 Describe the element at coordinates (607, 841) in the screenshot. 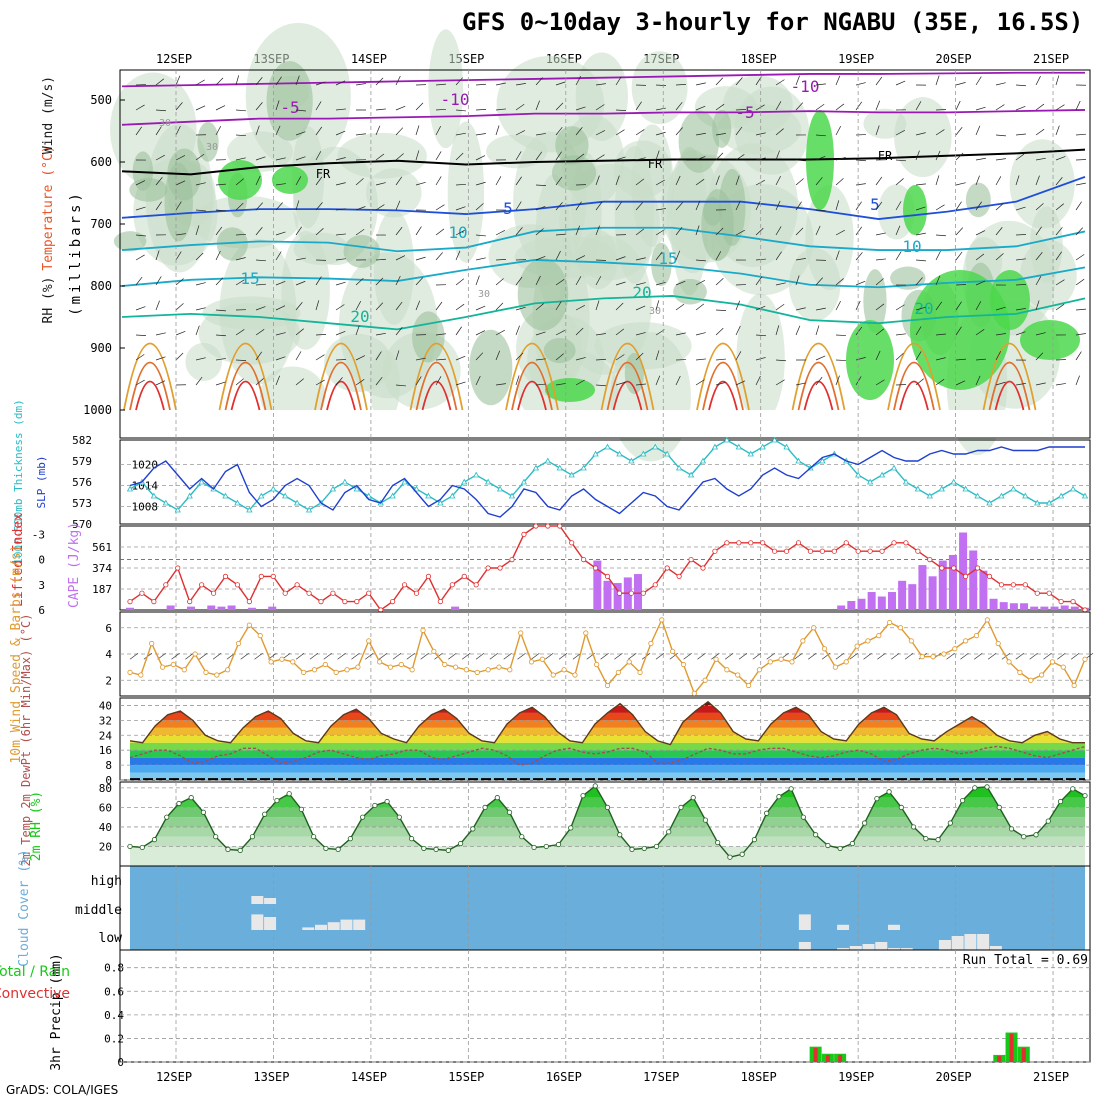

I see `rh-band` at that location.